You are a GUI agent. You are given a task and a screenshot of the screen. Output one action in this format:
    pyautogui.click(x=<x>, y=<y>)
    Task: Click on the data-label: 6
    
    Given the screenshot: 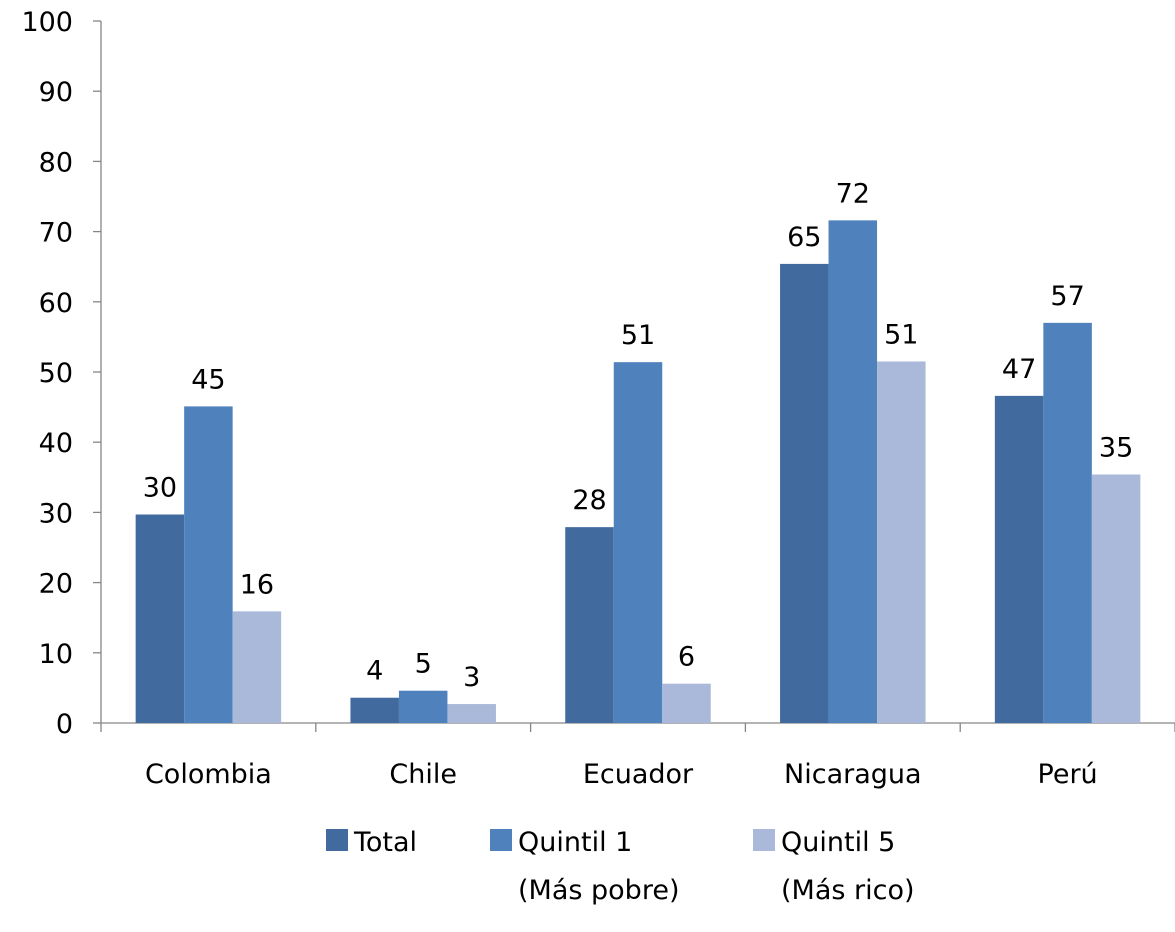 What is the action you would take?
    pyautogui.click(x=686, y=657)
    